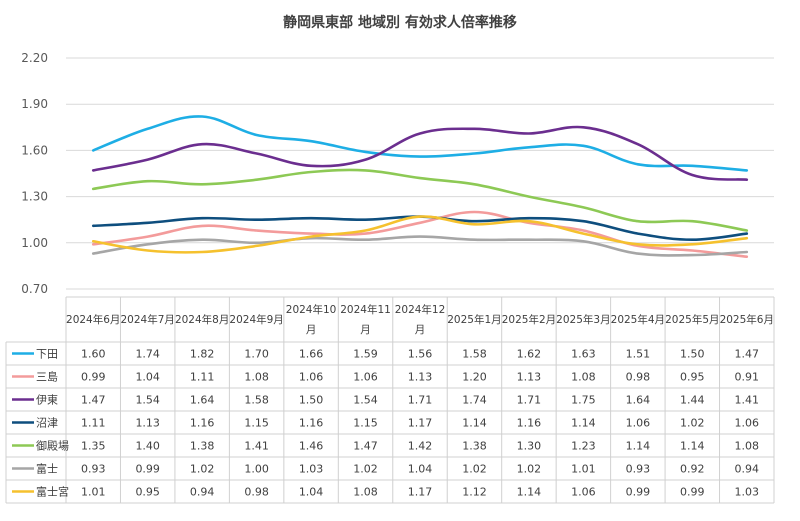 The width and height of the screenshot is (800, 521). I want to click on table-cell-value: 1.54, so click(147, 400).